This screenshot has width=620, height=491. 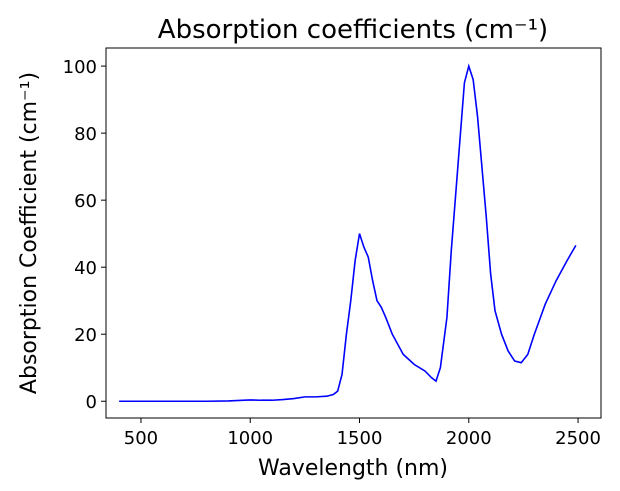 I want to click on x-tick-label: 2500, so click(x=578, y=438).